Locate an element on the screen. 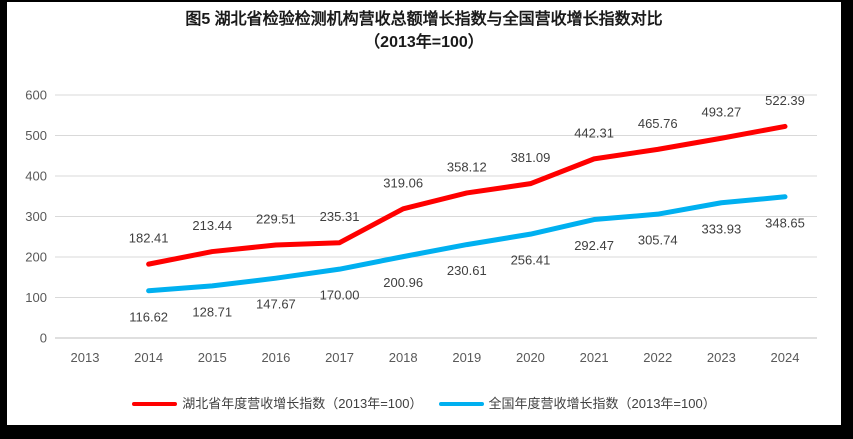 The height and width of the screenshot is (439, 853). data-label: 213.44 is located at coordinates (212, 225).